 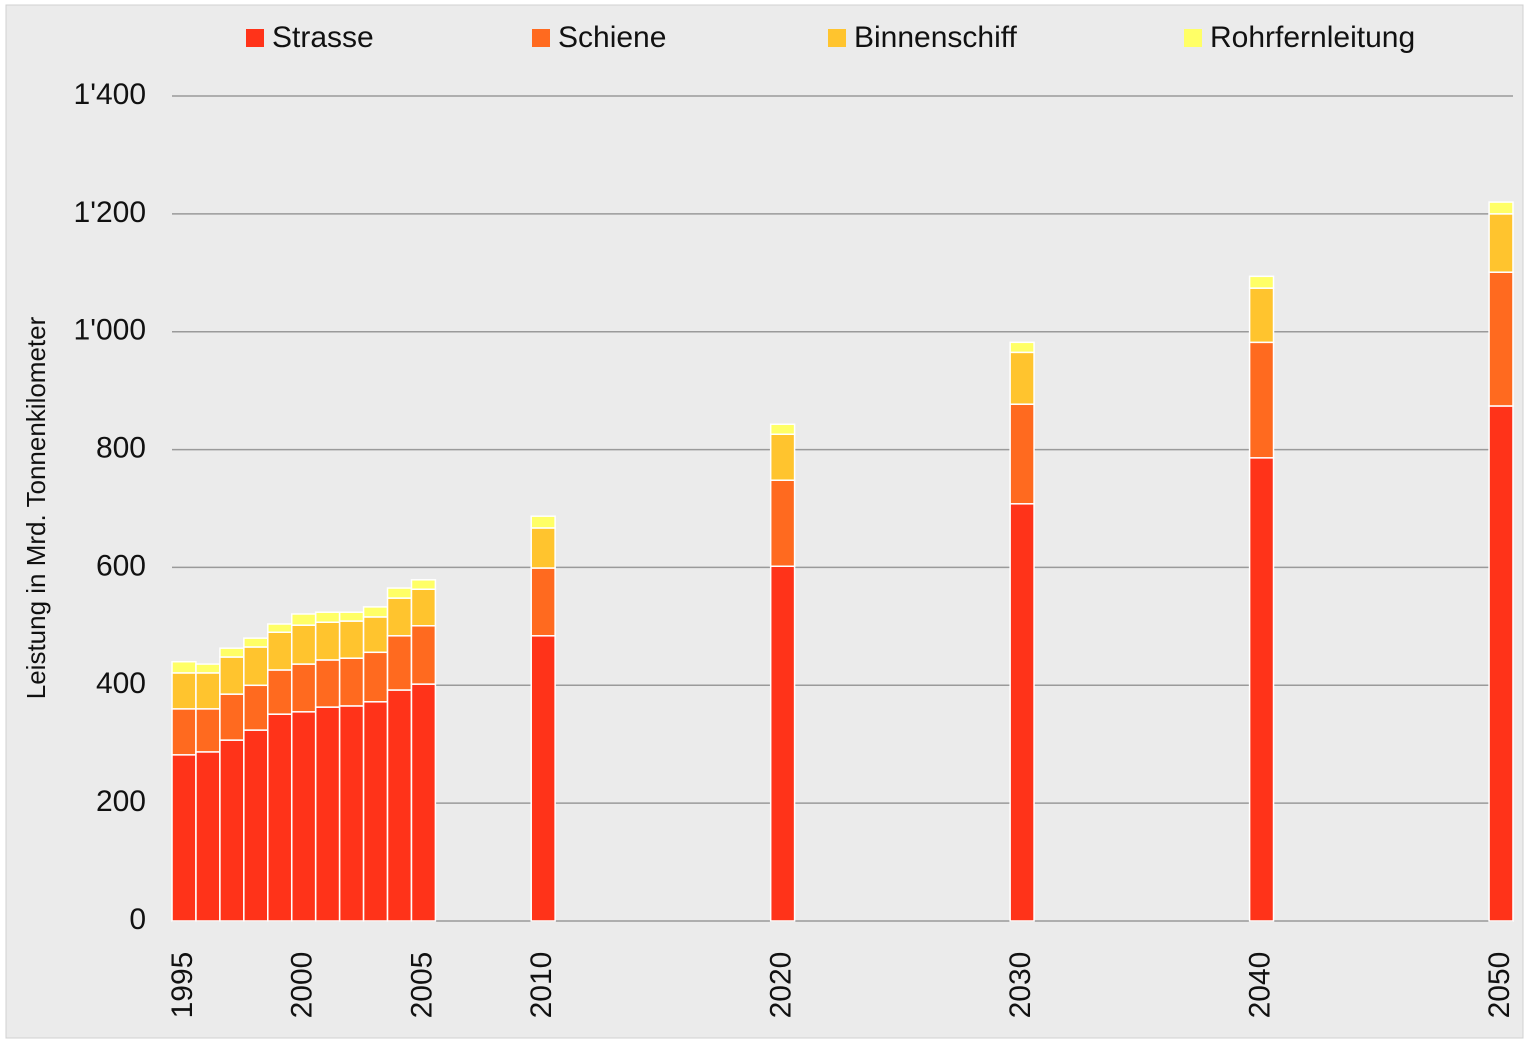 What do you see at coordinates (421, 985) in the screenshot?
I see `x-tick-label: 2005` at bounding box center [421, 985].